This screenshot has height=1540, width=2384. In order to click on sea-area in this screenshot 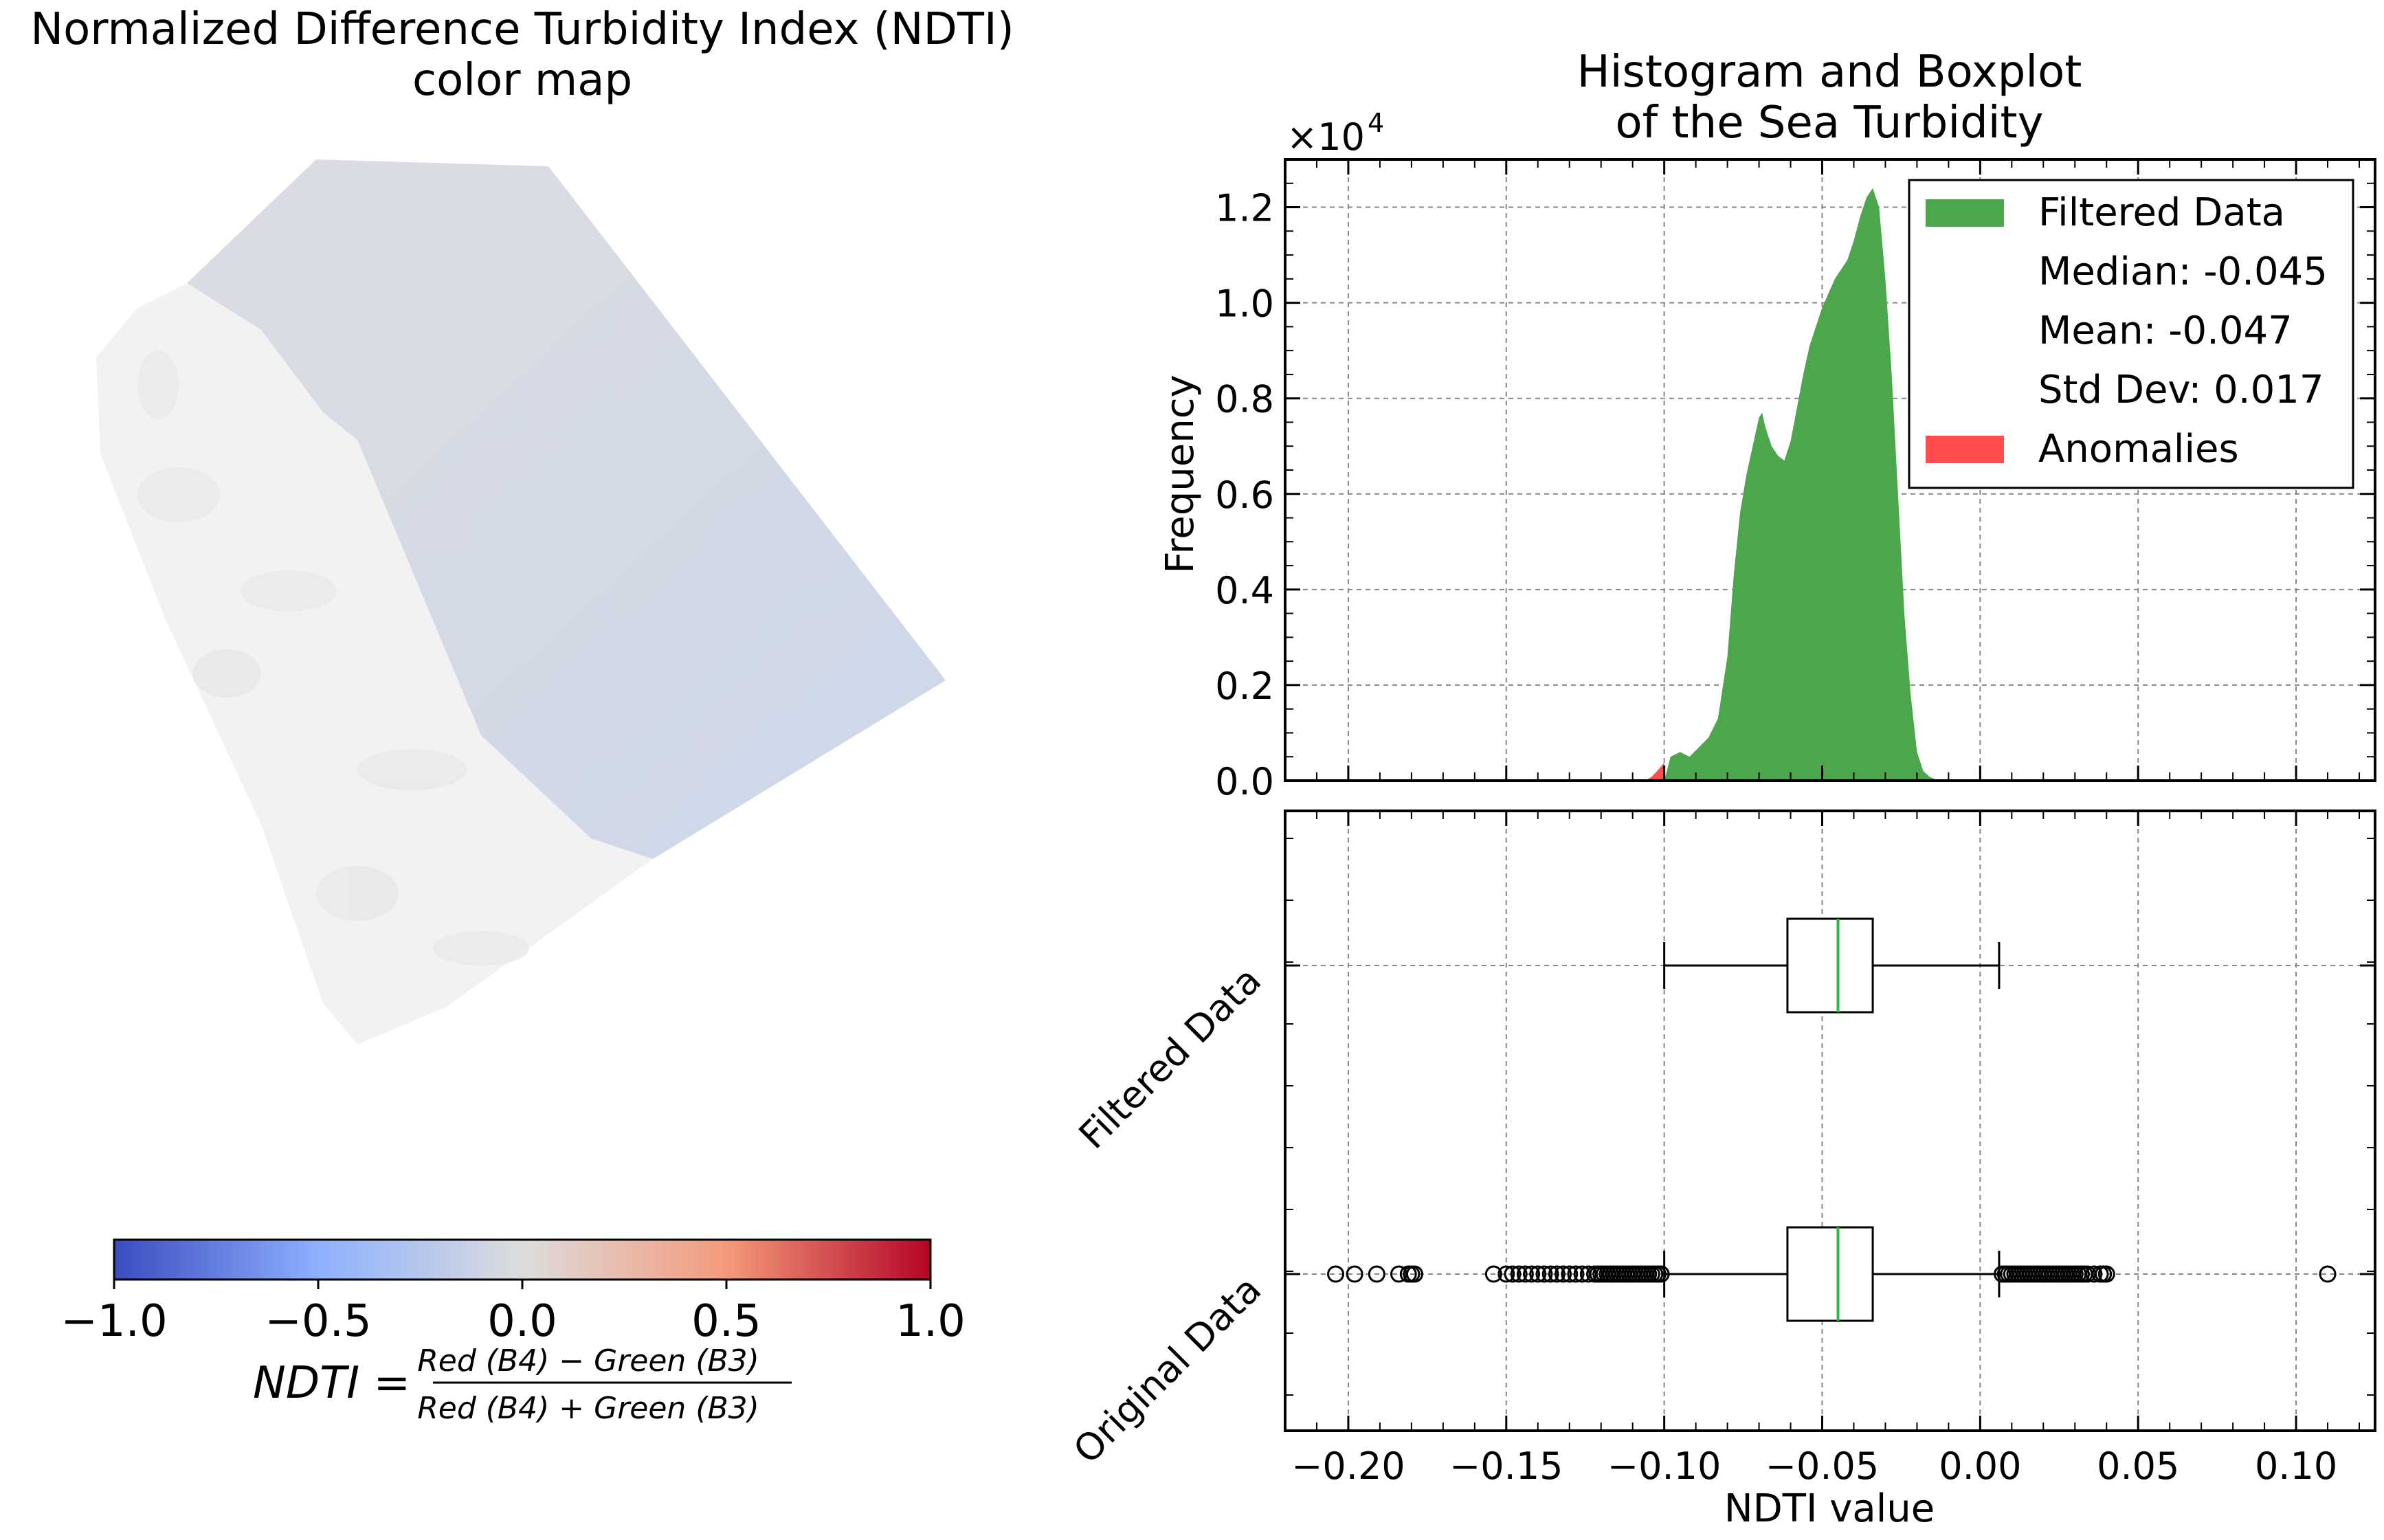, I will do `click(566, 509)`.